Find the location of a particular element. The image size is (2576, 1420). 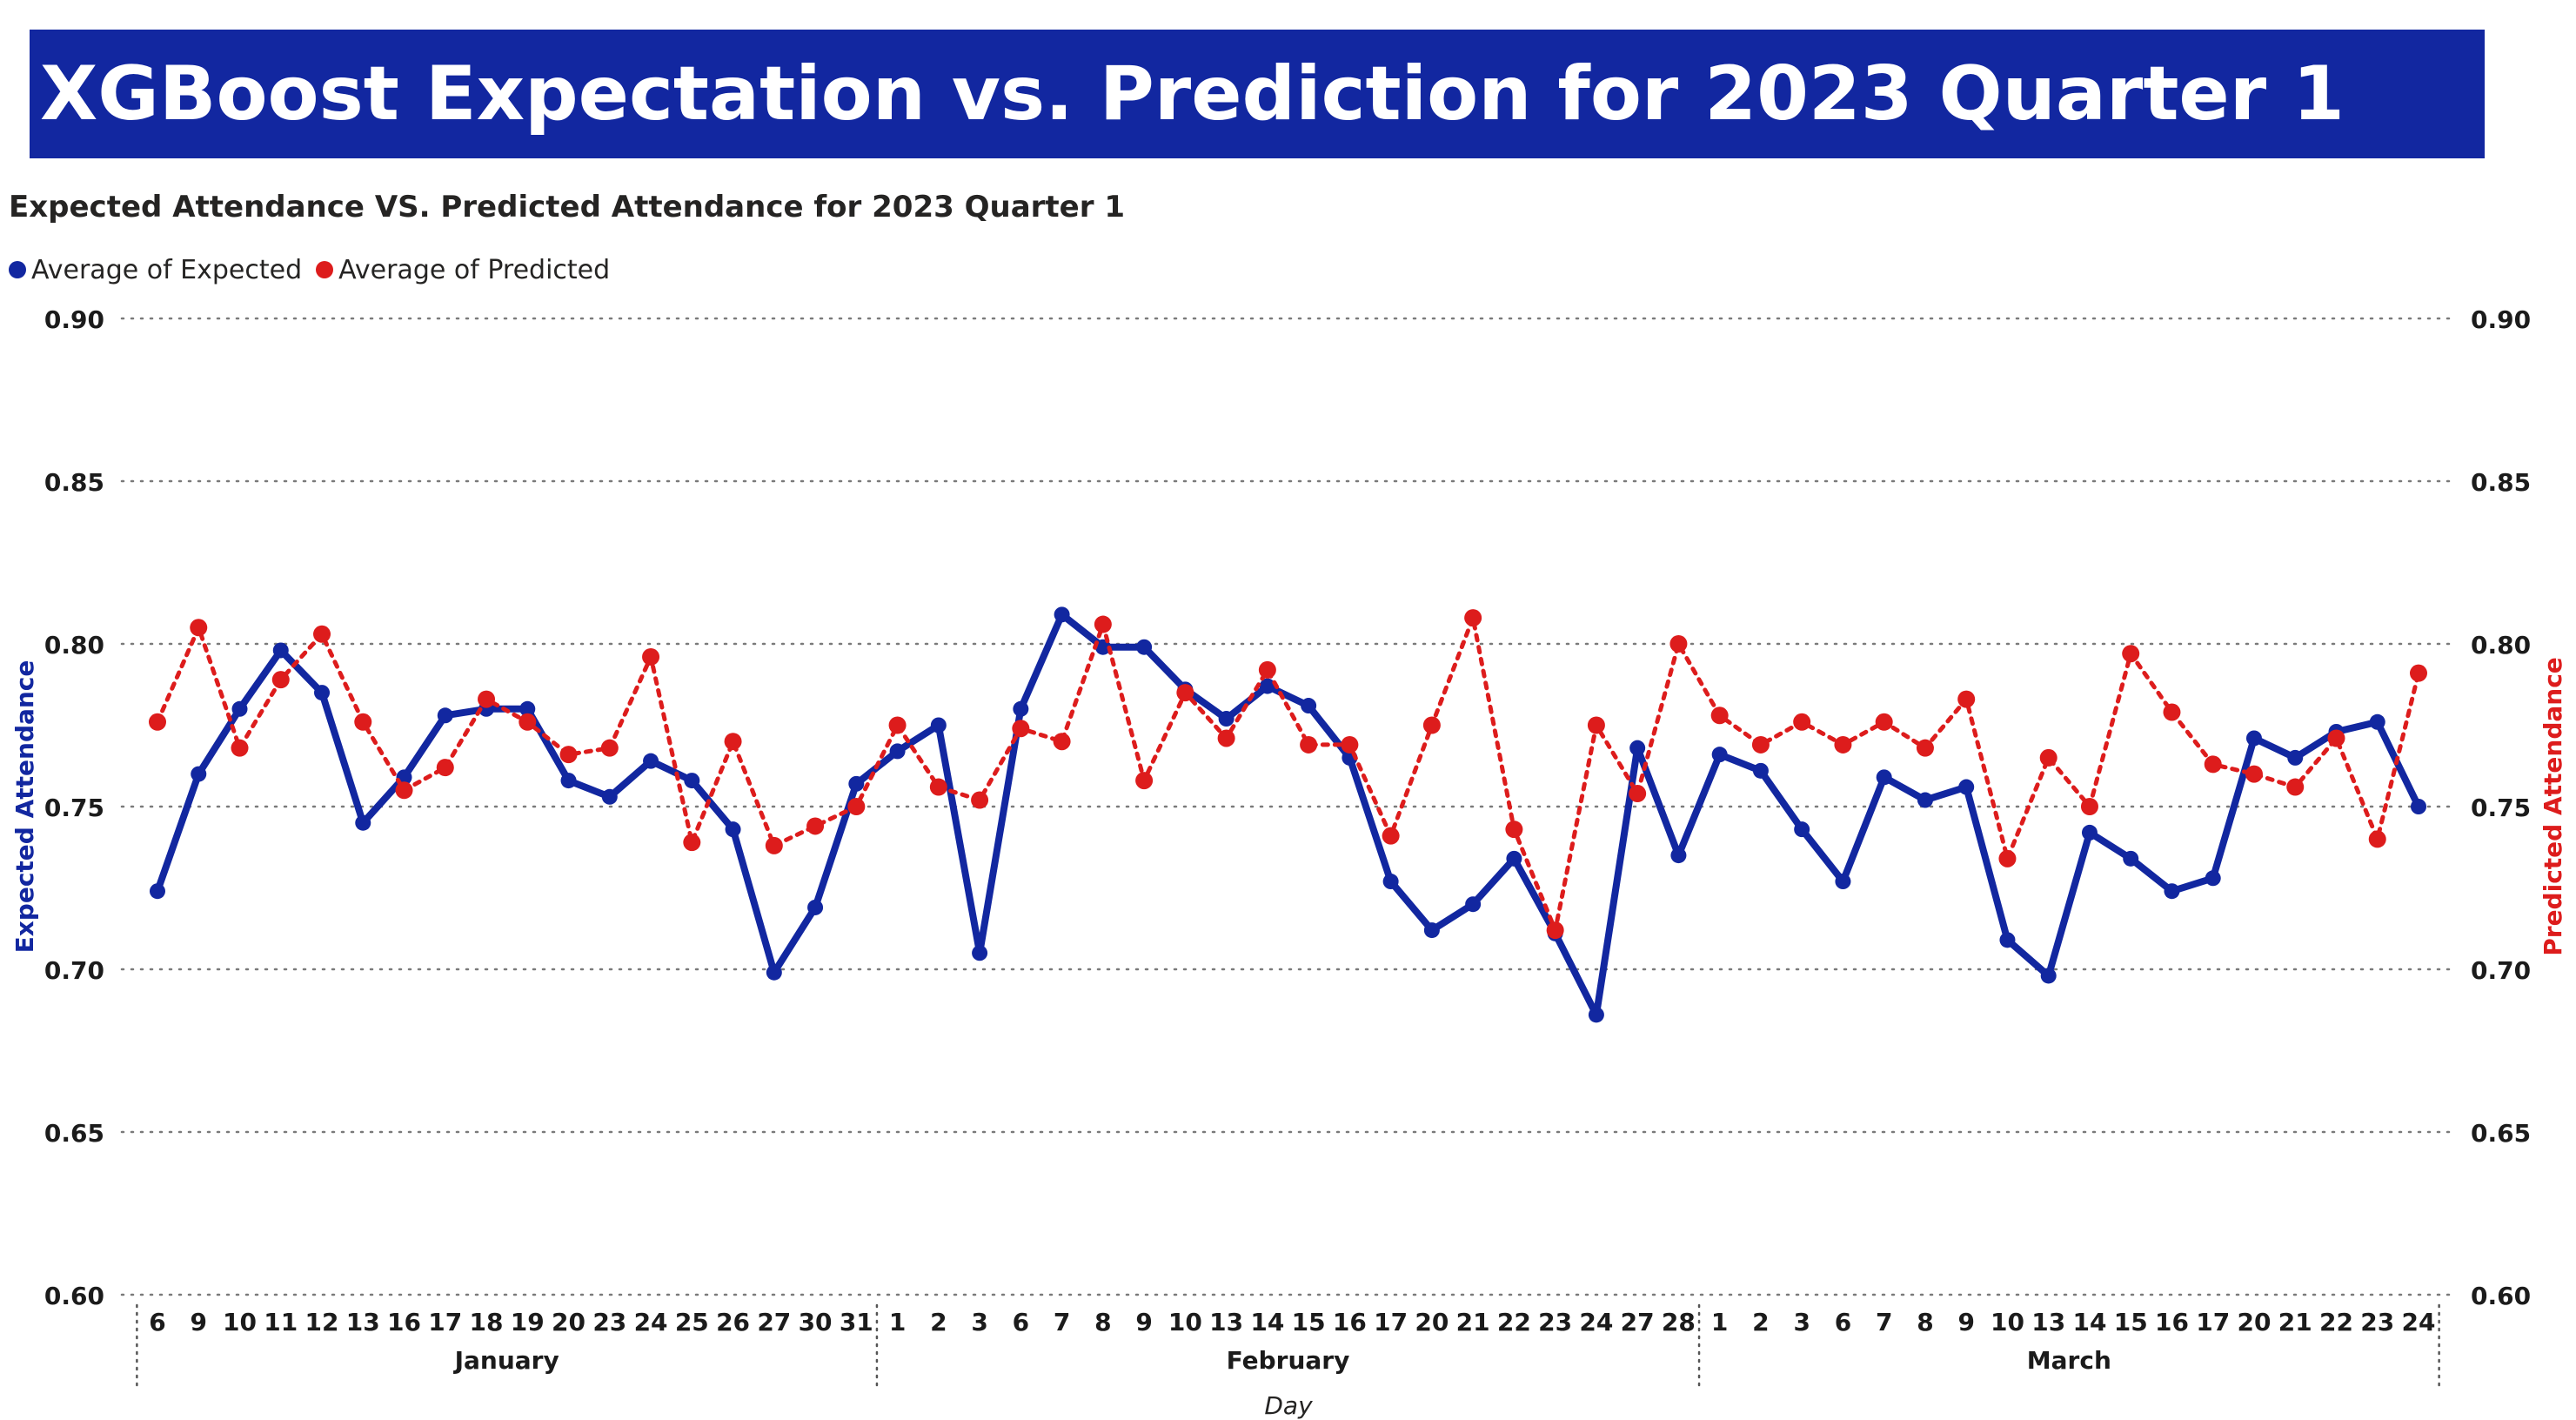

y-tick-label-left: 0.90 is located at coordinates (74, 319).